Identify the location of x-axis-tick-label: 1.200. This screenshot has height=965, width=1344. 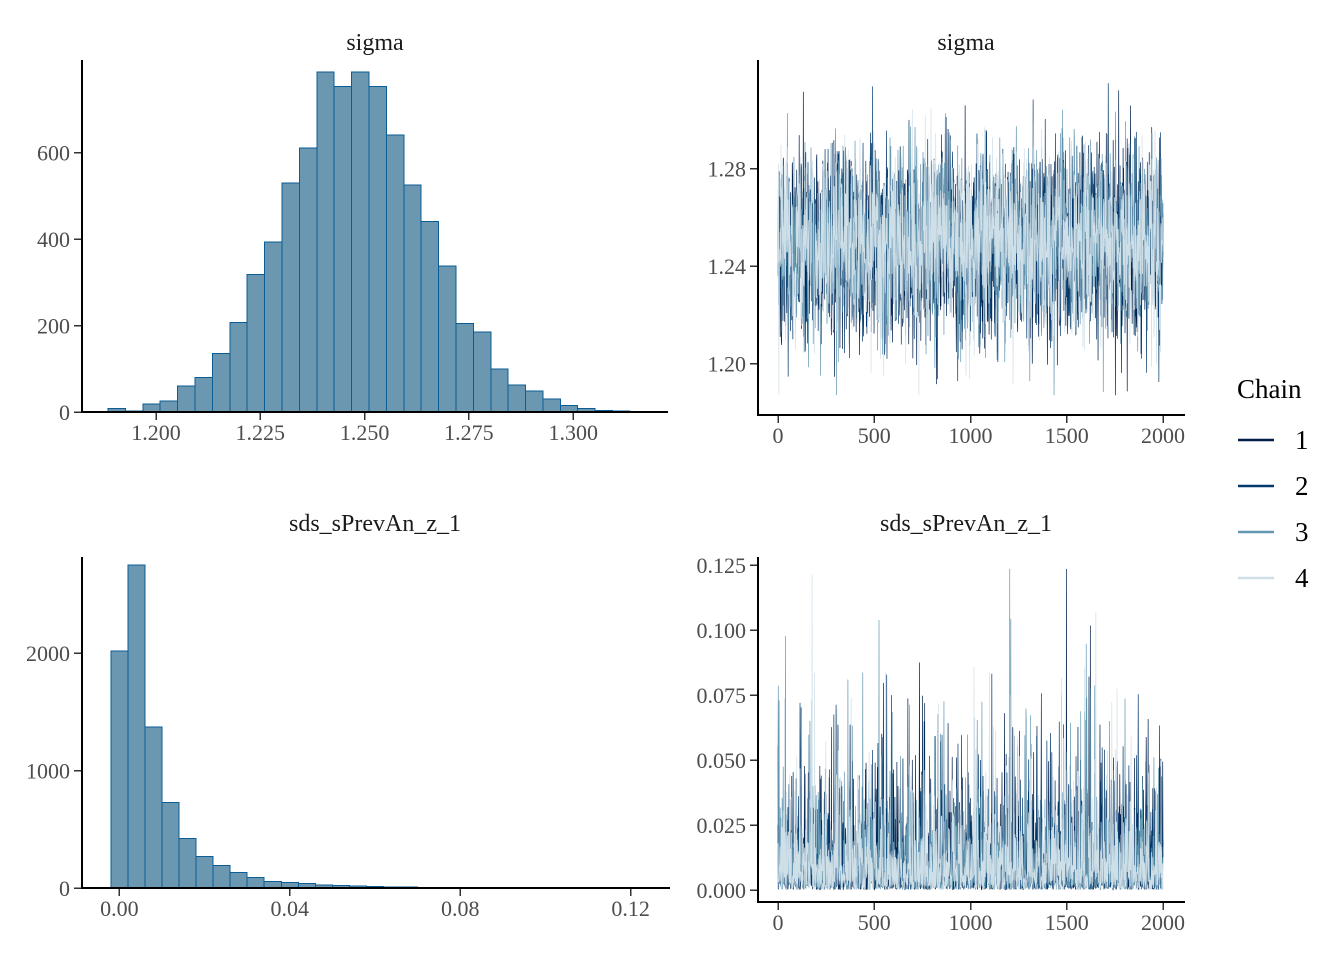
(156, 432).